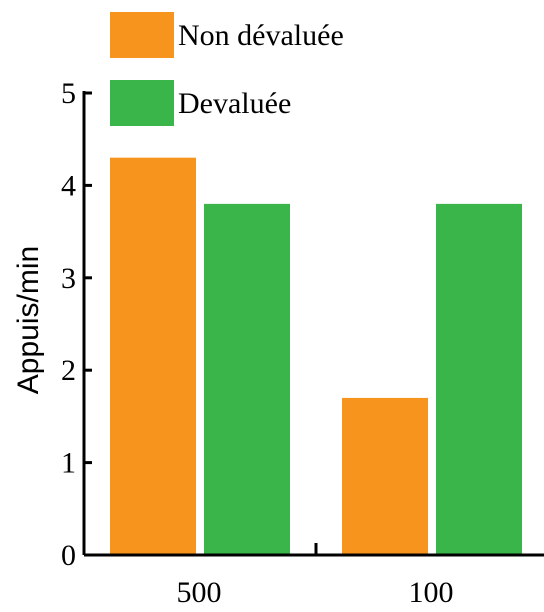  What do you see at coordinates (68, 370) in the screenshot?
I see `y-tick-label: 2` at bounding box center [68, 370].